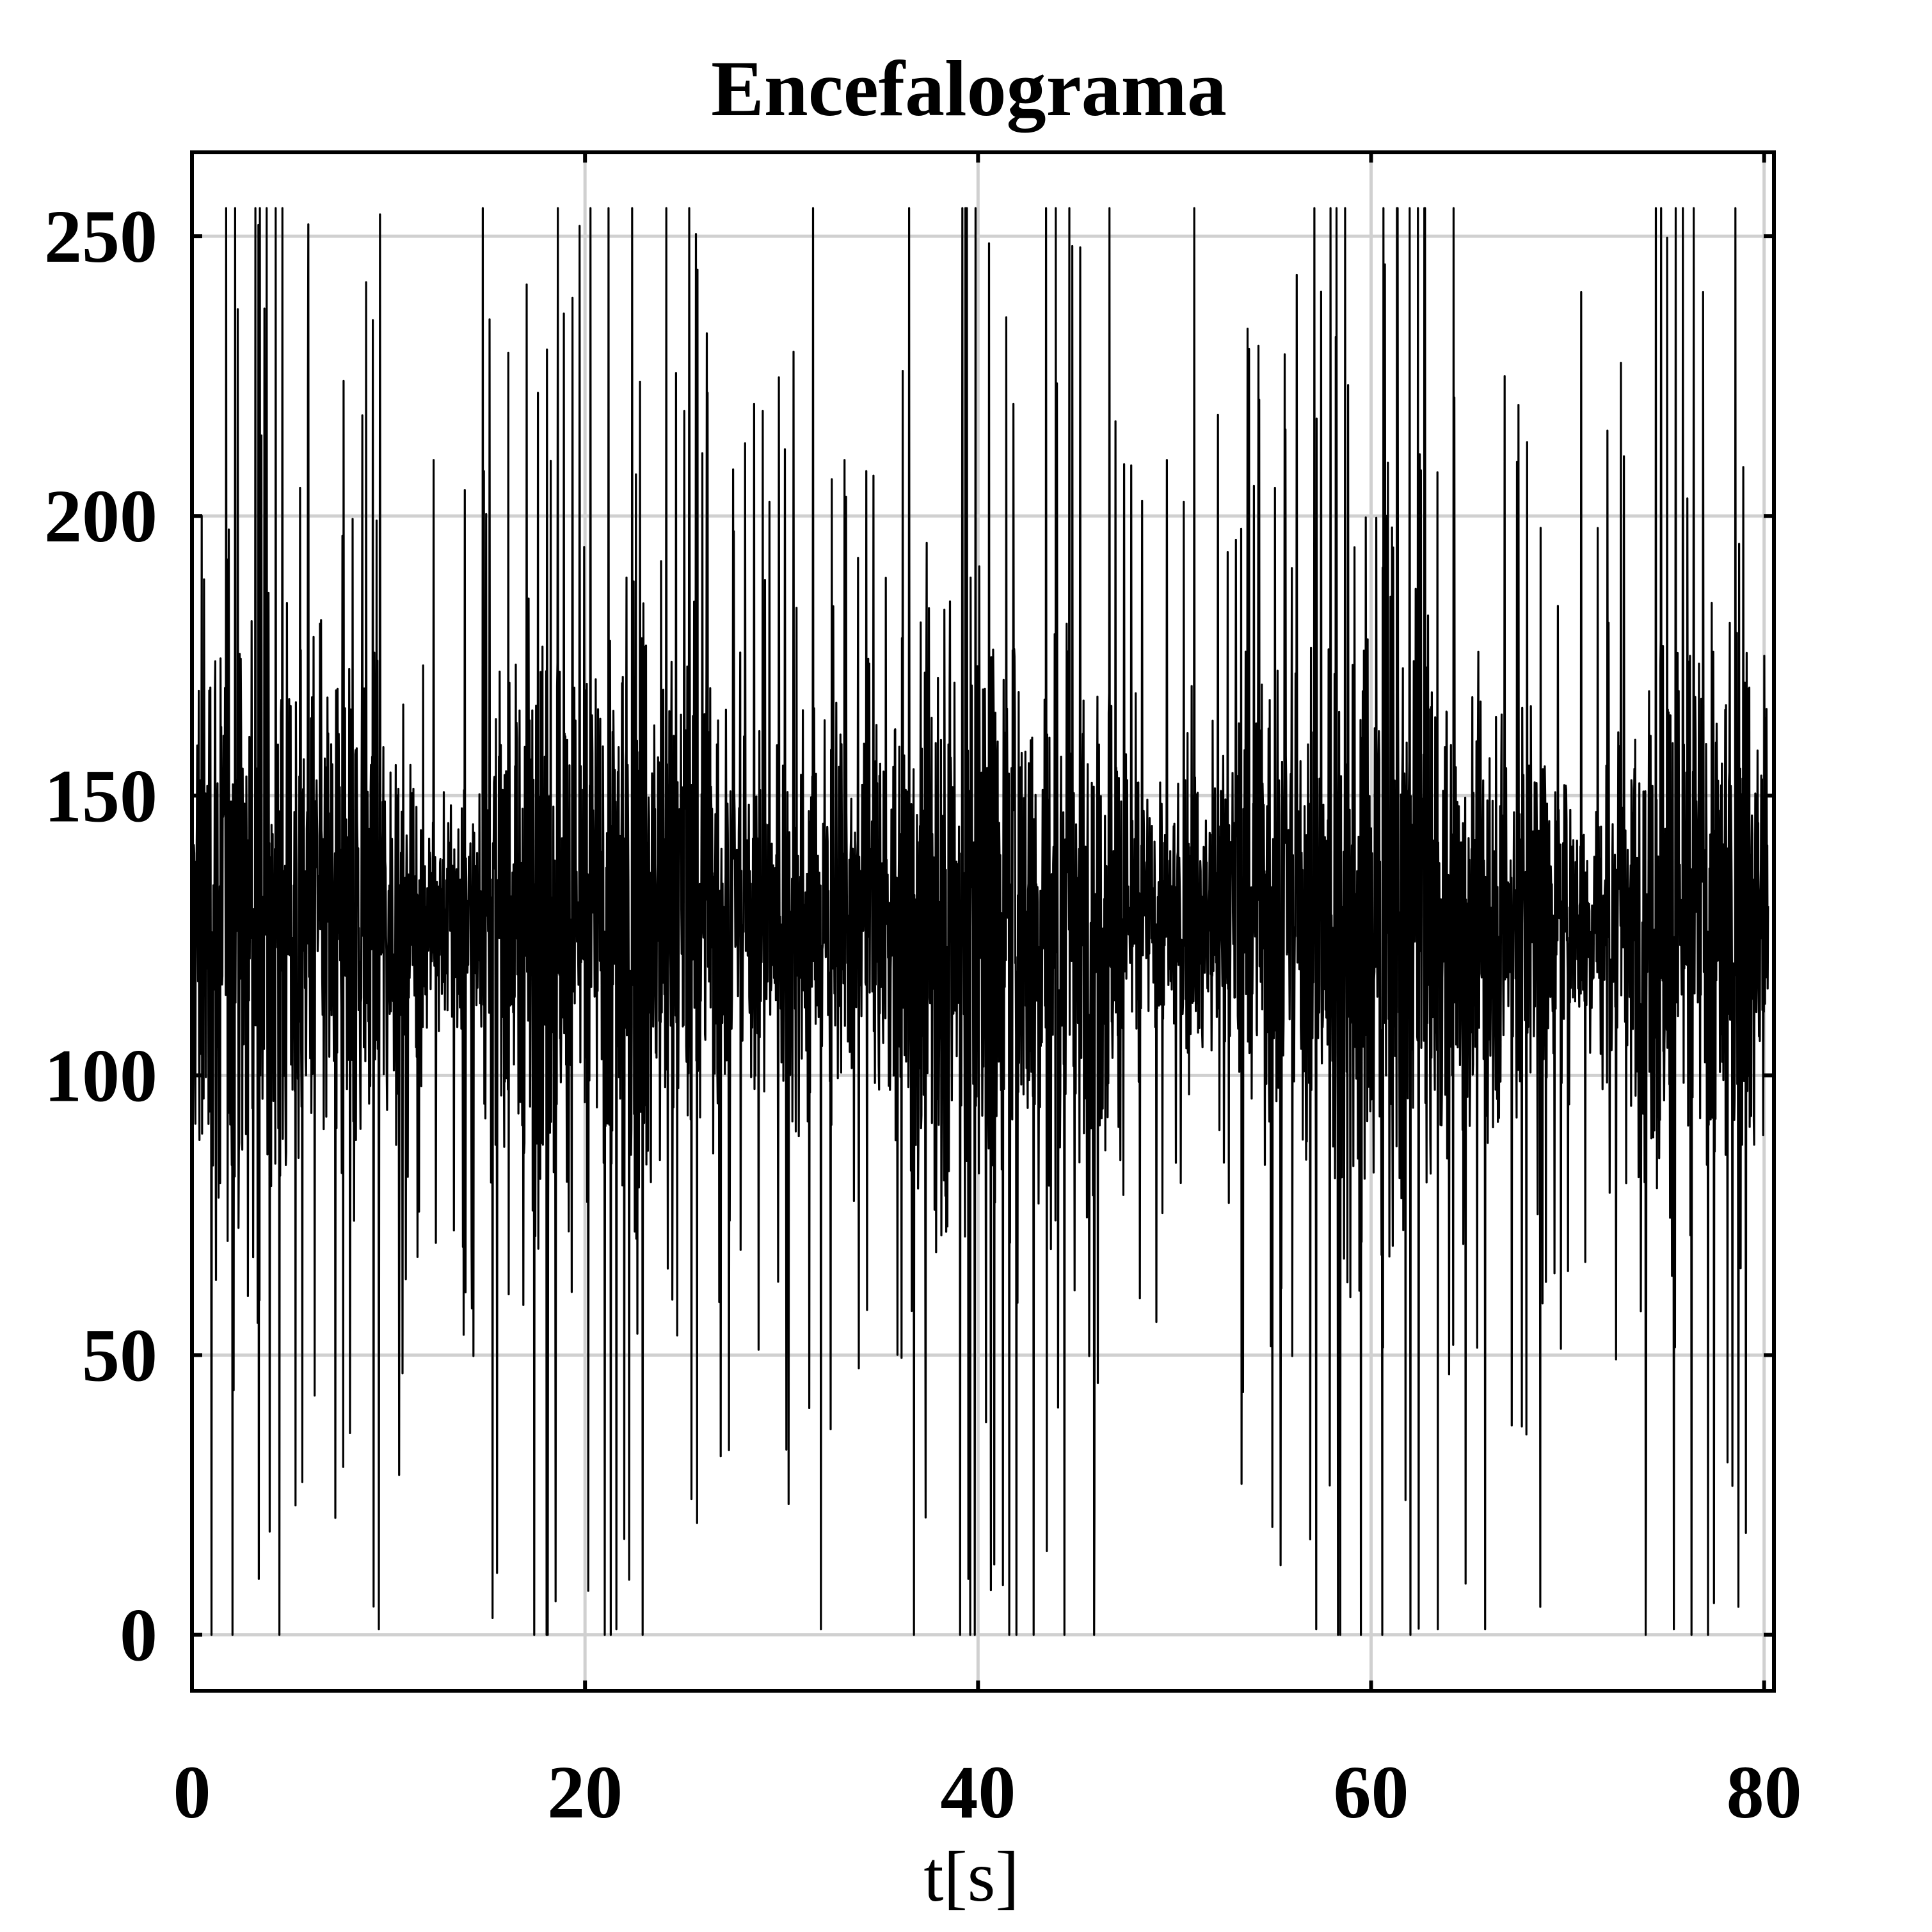 Image resolution: width=1932 pixels, height=1932 pixels. Describe the element at coordinates (969, 89) in the screenshot. I see `chart-title: Encefalograma` at that location.